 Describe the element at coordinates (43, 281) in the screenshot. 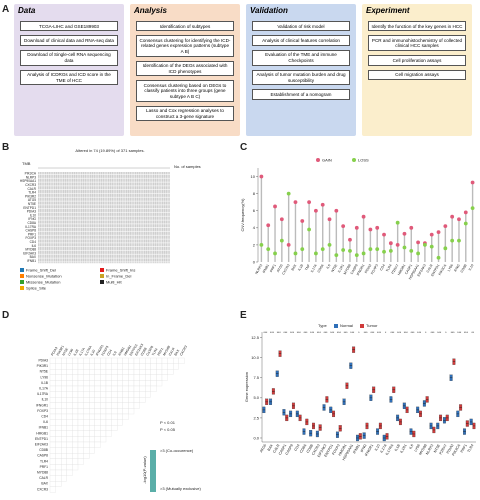

I see `legend-label: Missense_Mutation` at that location.